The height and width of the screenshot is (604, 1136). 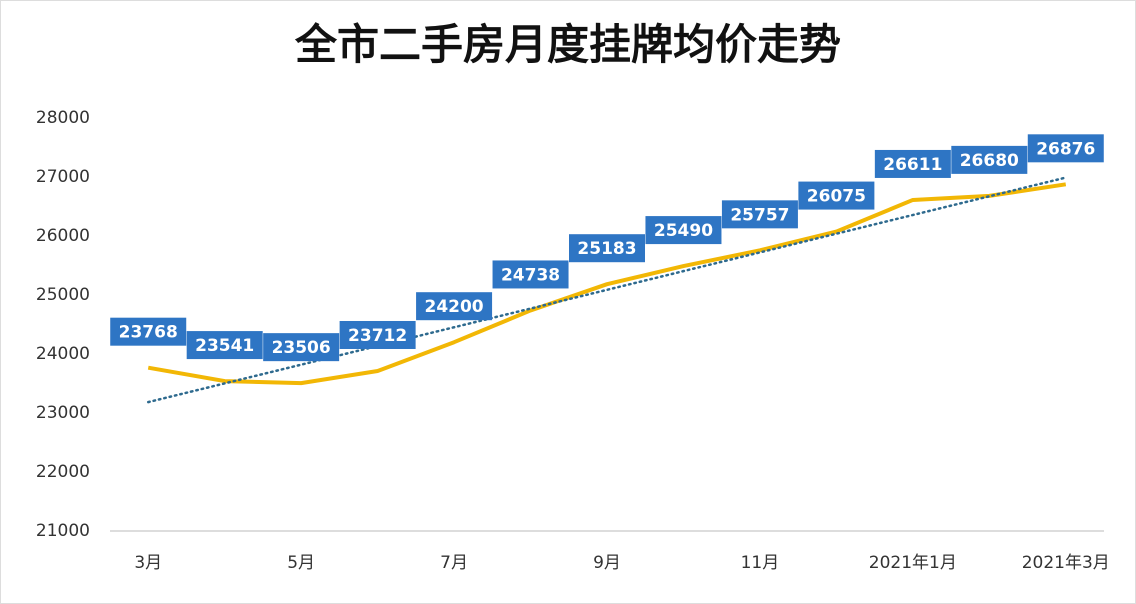 I want to click on chart-title: 全市二手房月度挂牌均价走势, so click(x=567, y=44).